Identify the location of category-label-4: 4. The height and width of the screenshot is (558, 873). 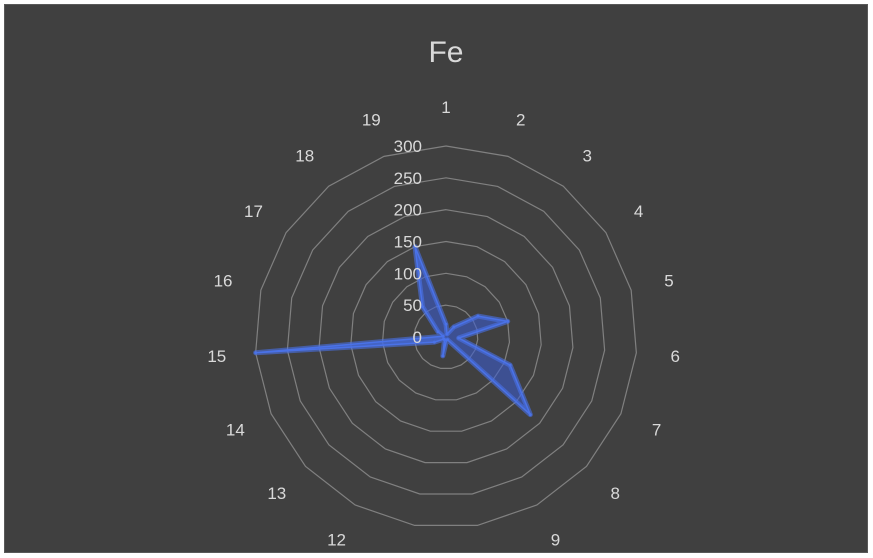
(638, 211).